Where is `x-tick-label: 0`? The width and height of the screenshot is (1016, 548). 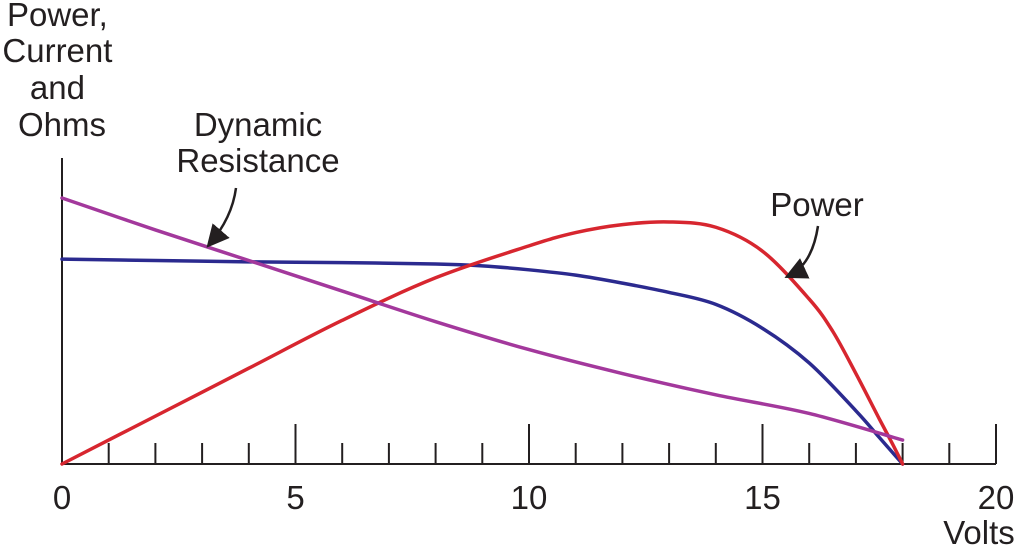
x-tick-label: 0 is located at coordinates (62, 497).